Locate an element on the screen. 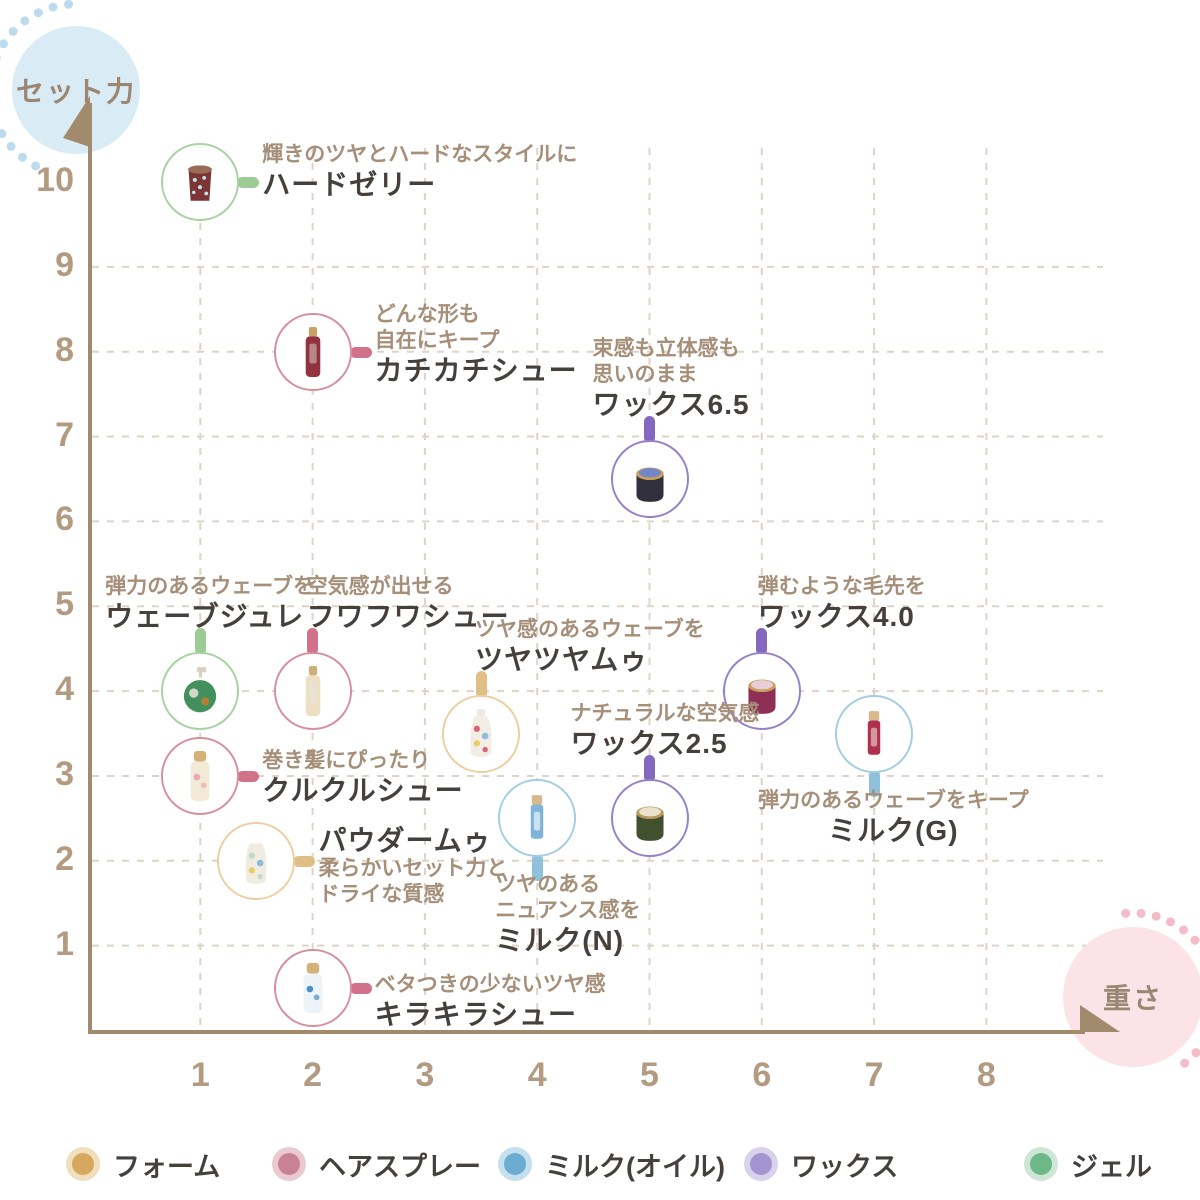 Image resolution: width=1200 pixels, height=1200 pixels. y-axis-label-bubble: セット力 is located at coordinates (76, 90).